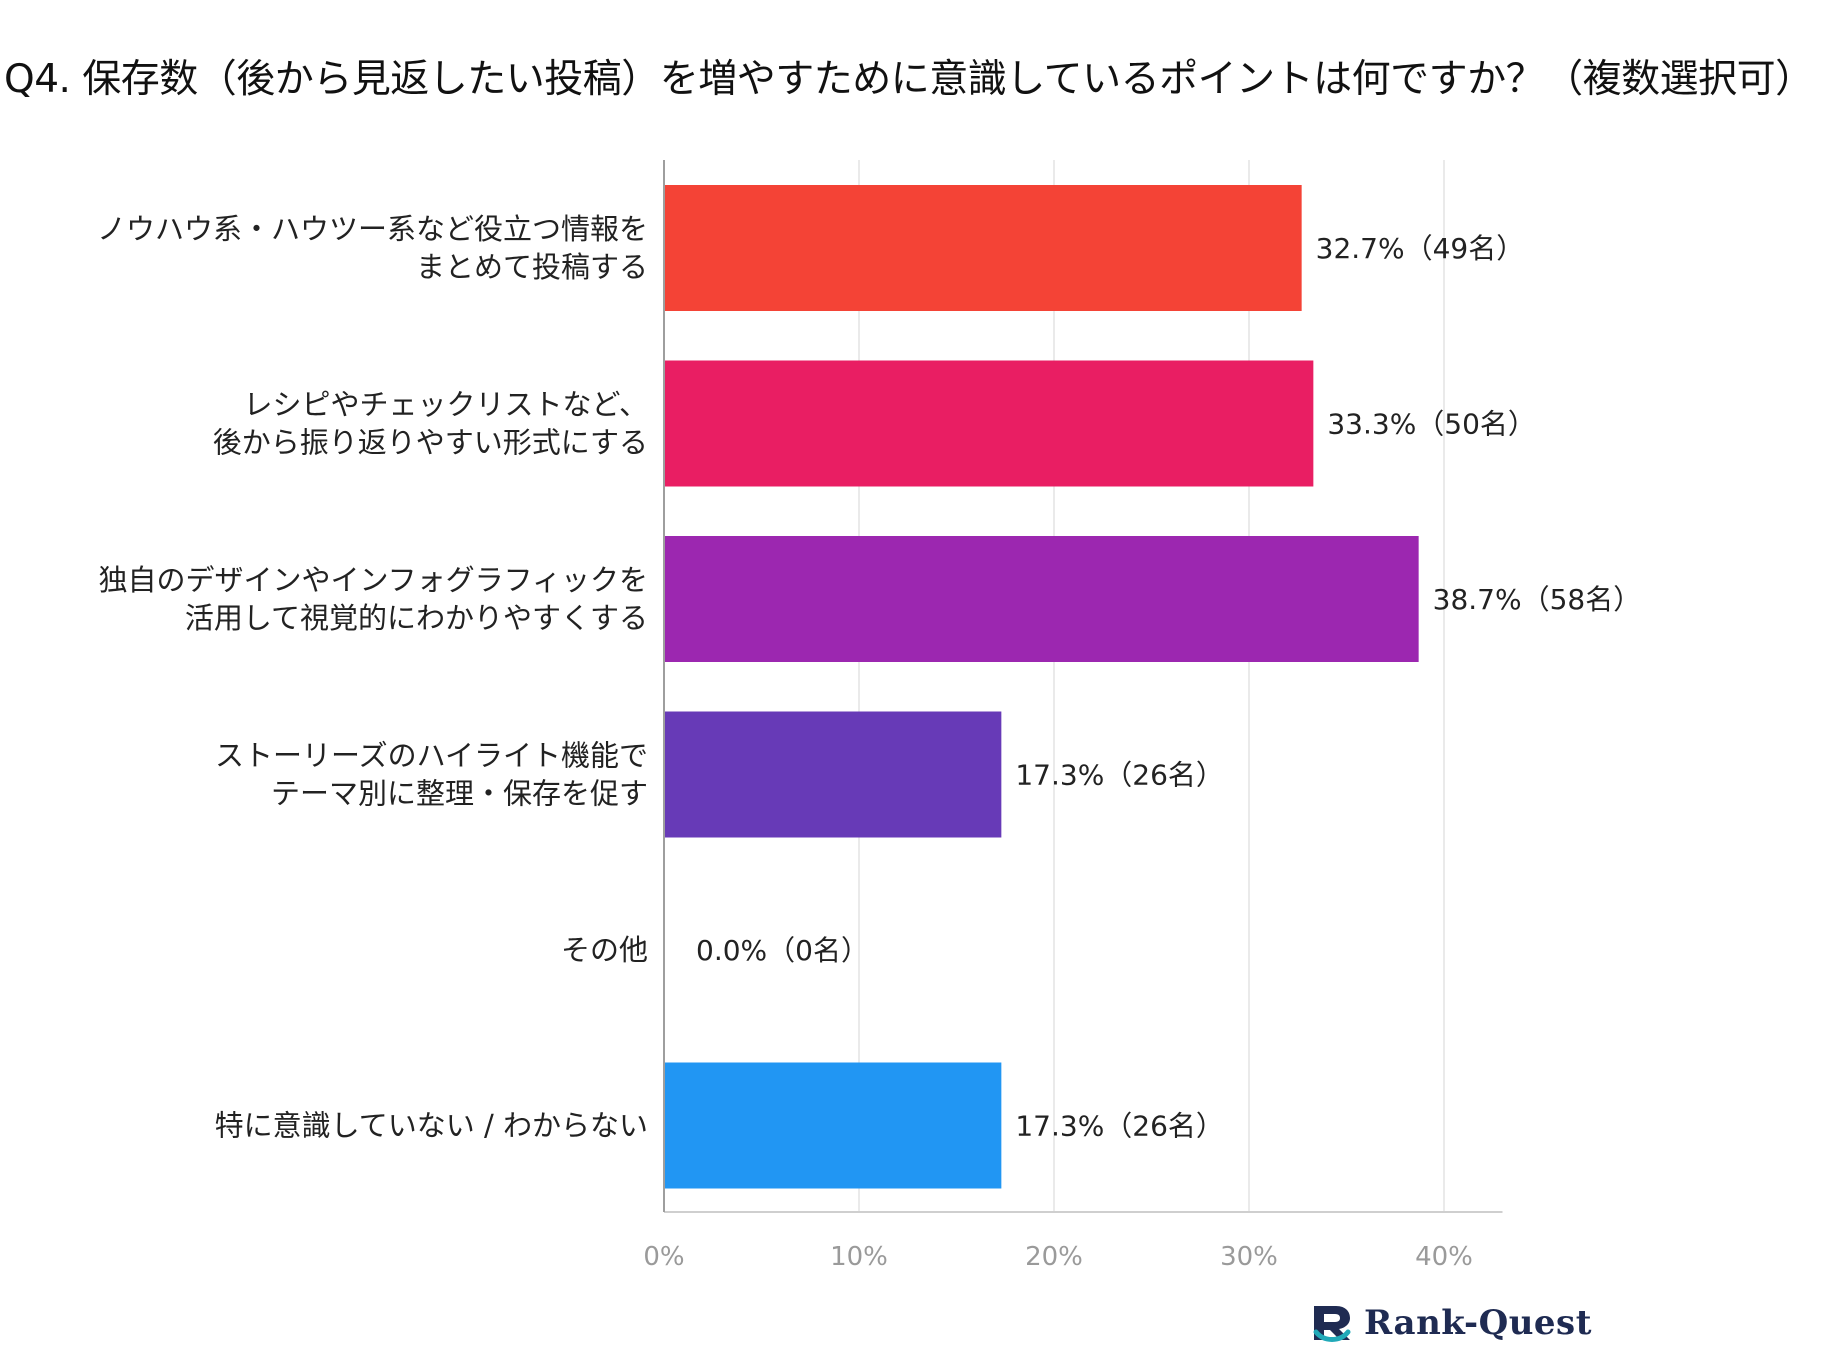 Image resolution: width=1831 pixels, height=1350 pixels. What do you see at coordinates (1332, 1324) in the screenshot?
I see `rank-quest-logo-icon` at bounding box center [1332, 1324].